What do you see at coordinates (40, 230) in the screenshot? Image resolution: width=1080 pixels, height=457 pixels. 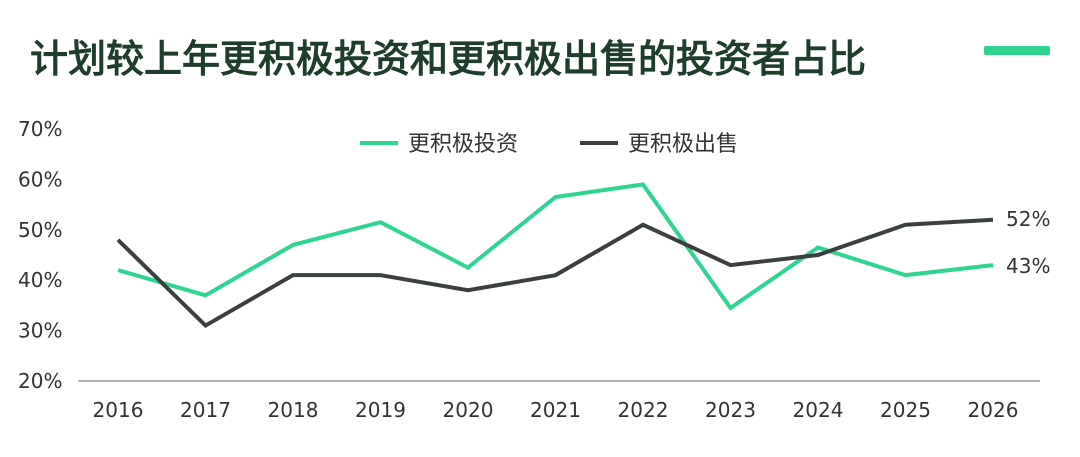 I see `y-tick-label: 50%` at bounding box center [40, 230].